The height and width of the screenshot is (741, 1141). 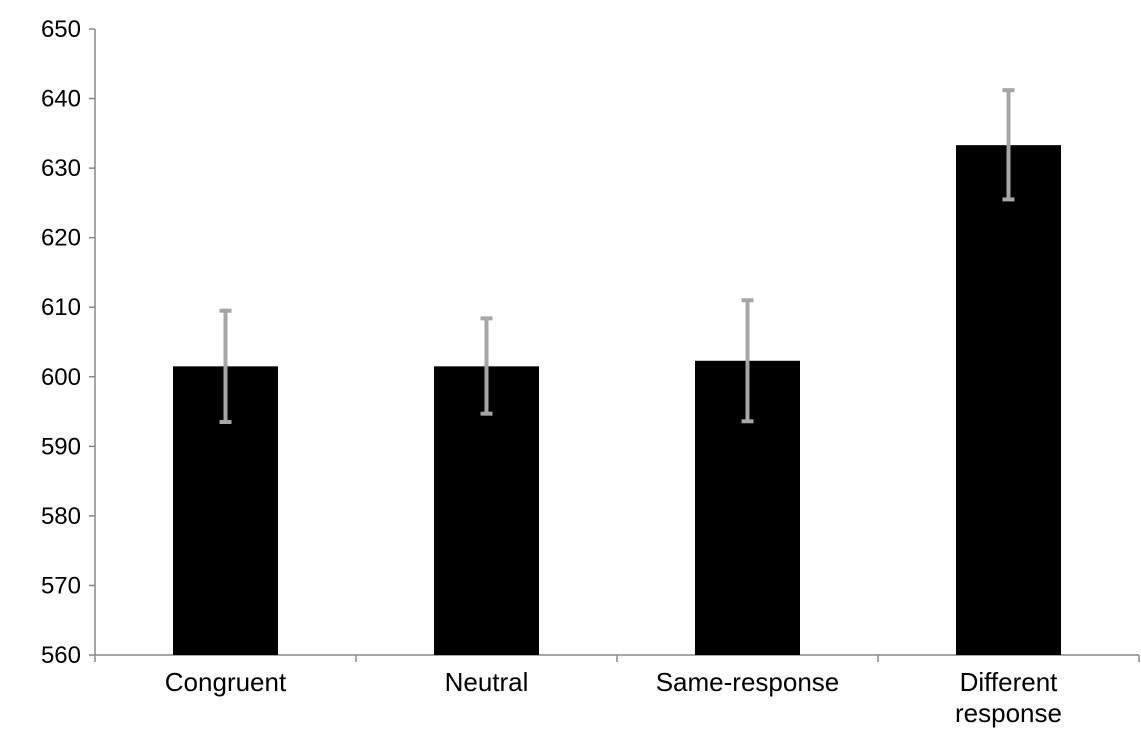 What do you see at coordinates (61, 585) in the screenshot?
I see `y-tick-label: 570` at bounding box center [61, 585].